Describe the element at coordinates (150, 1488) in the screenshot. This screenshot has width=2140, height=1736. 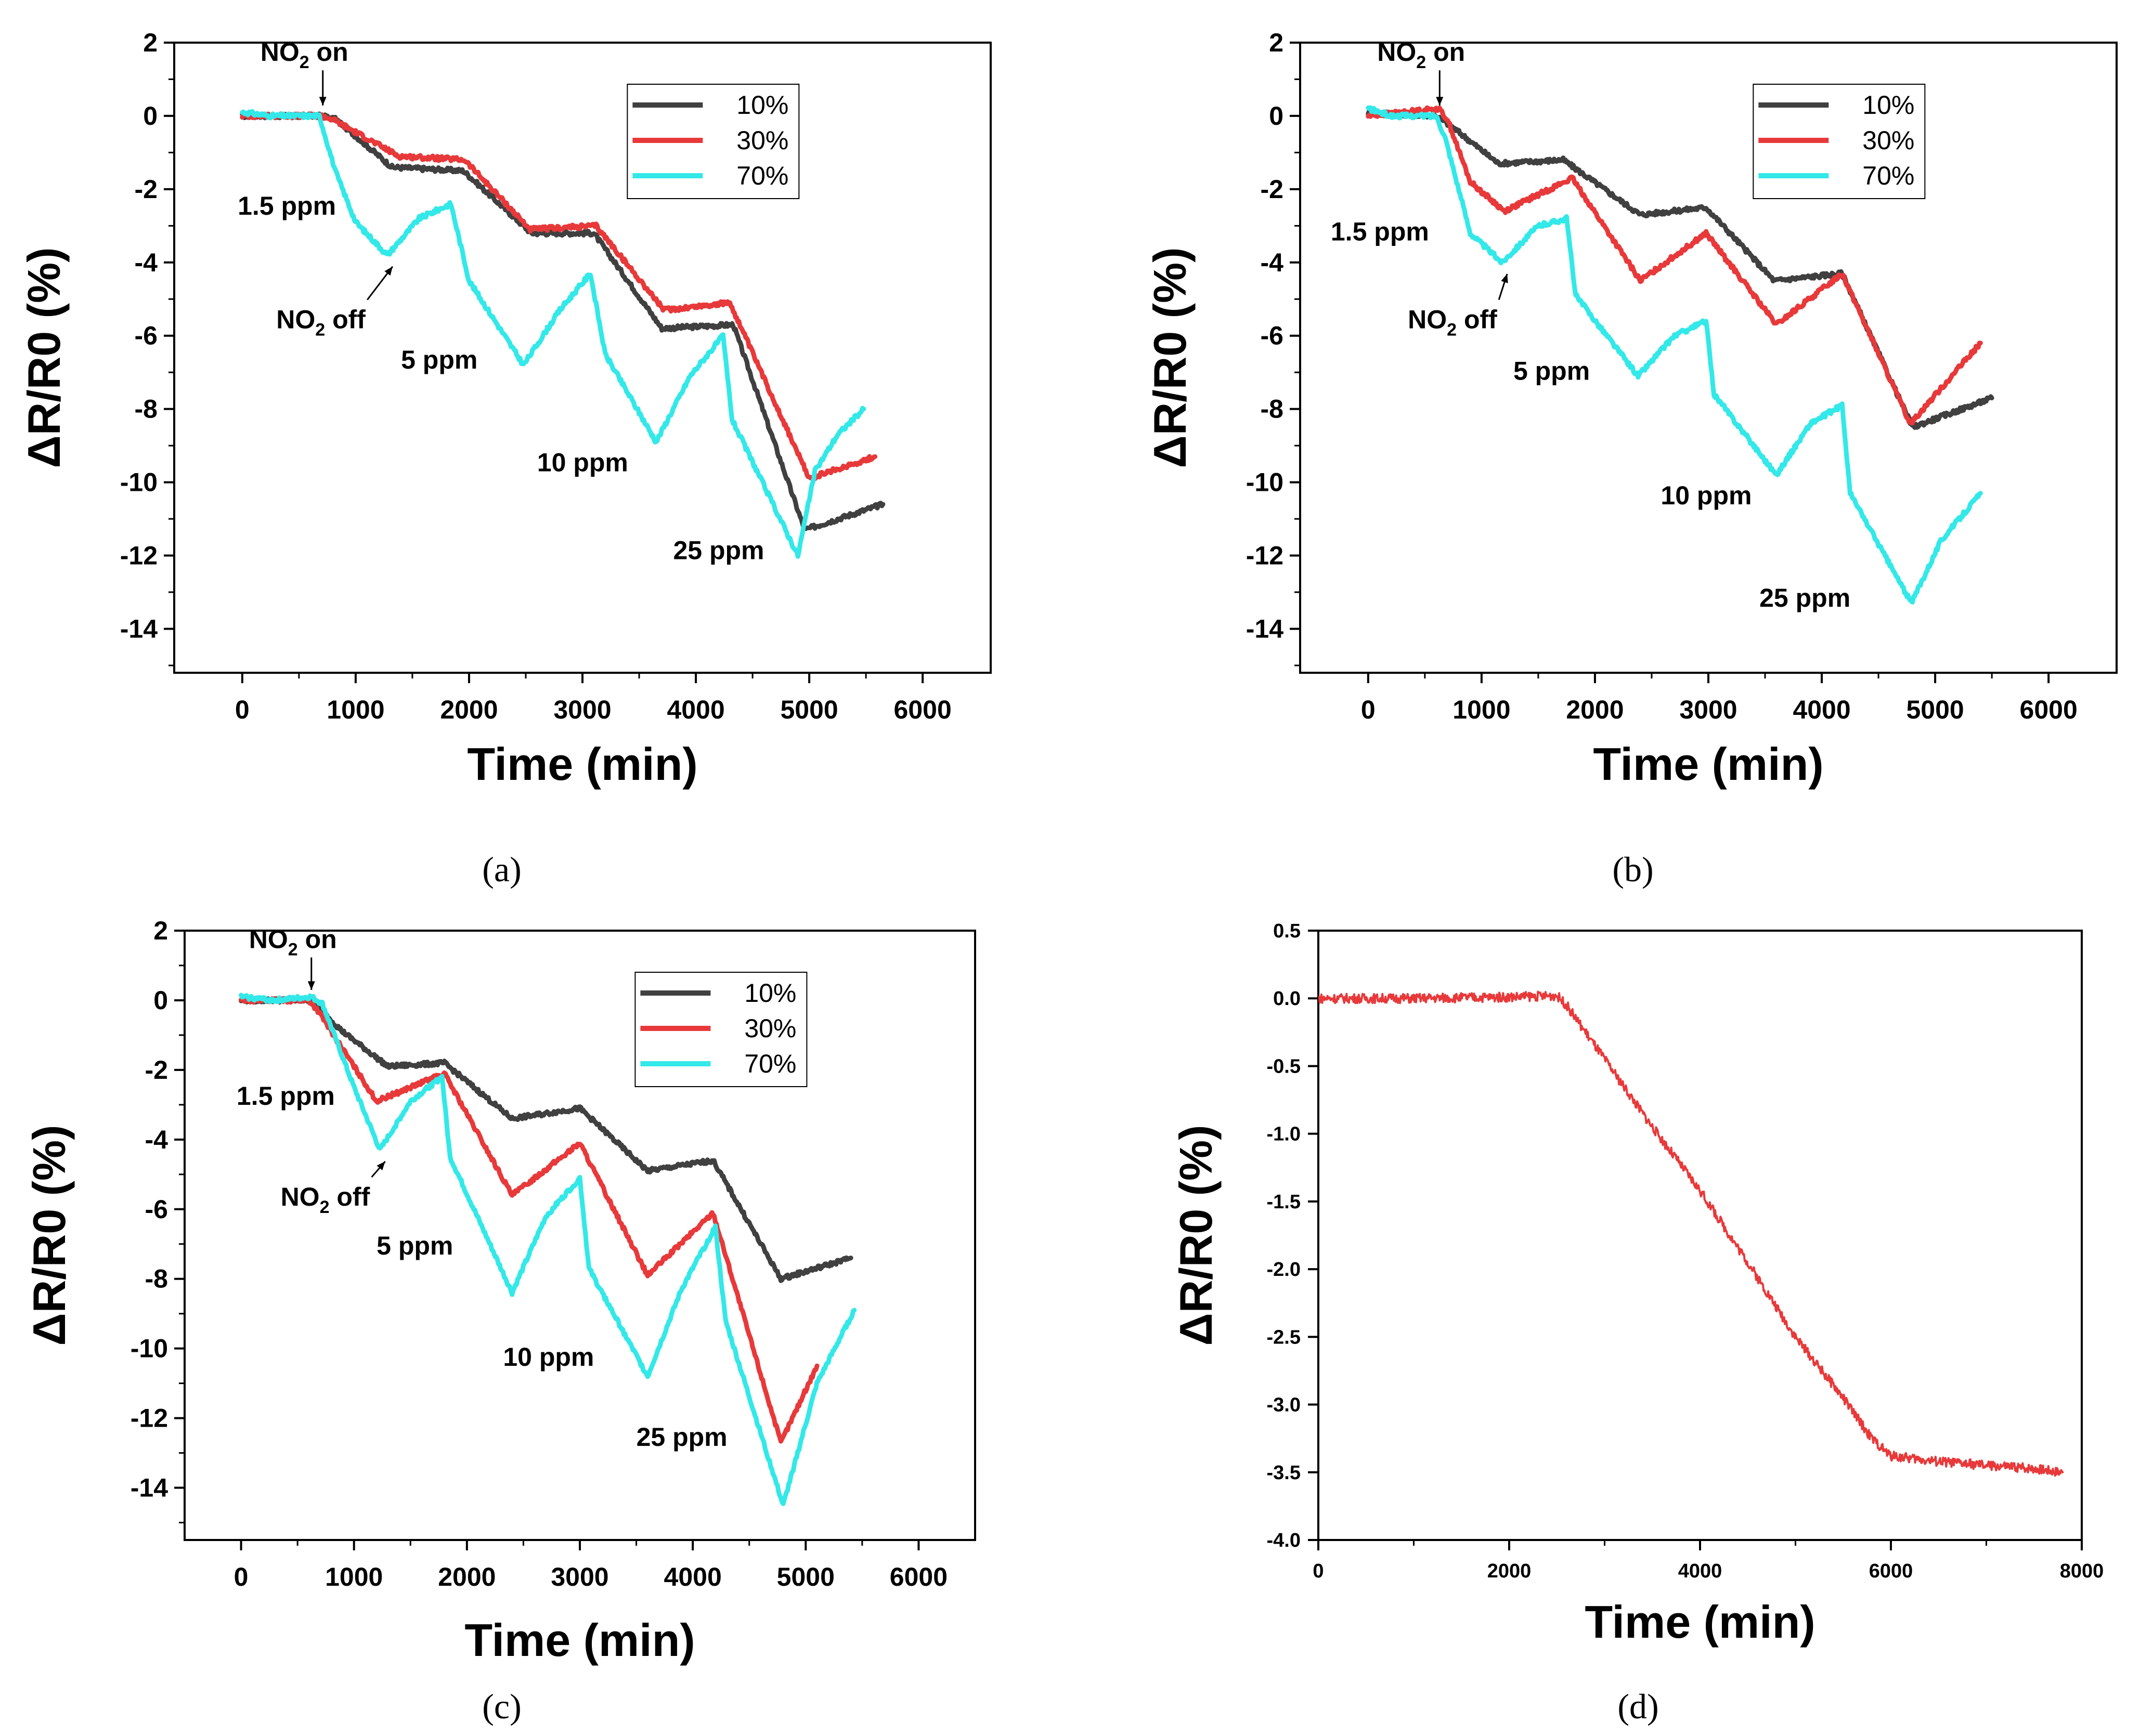
I see `y-tick-label: -14` at that location.